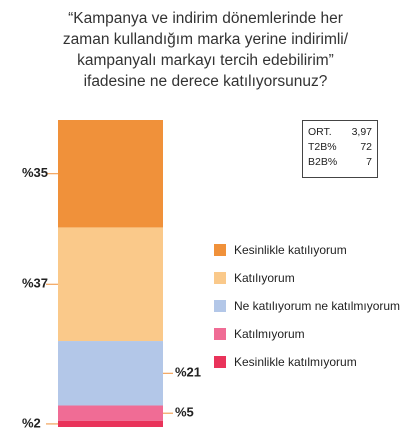  What do you see at coordinates (184, 412) in the screenshot?
I see `data-label: %5` at bounding box center [184, 412].